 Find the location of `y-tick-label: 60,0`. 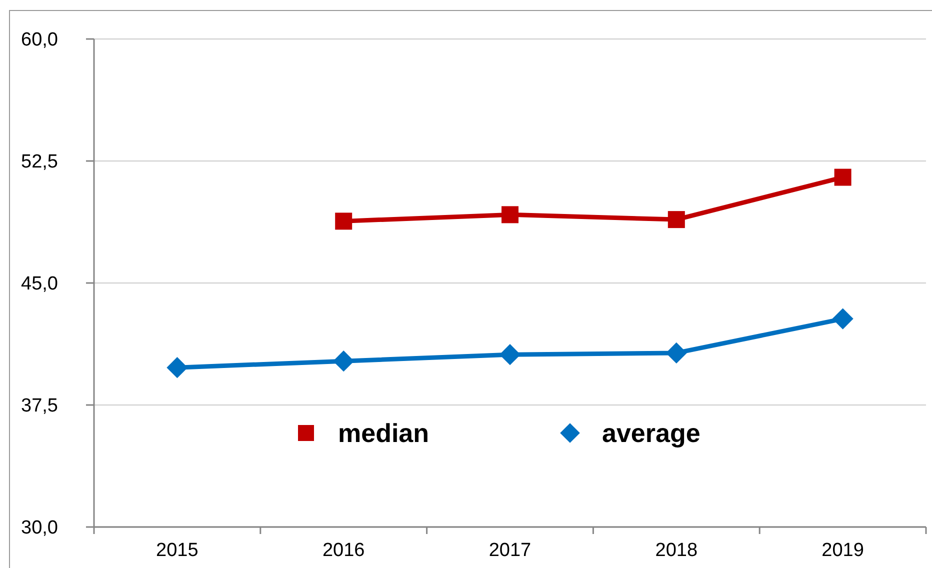

y-tick-label: 60,0 is located at coordinates (39, 40).